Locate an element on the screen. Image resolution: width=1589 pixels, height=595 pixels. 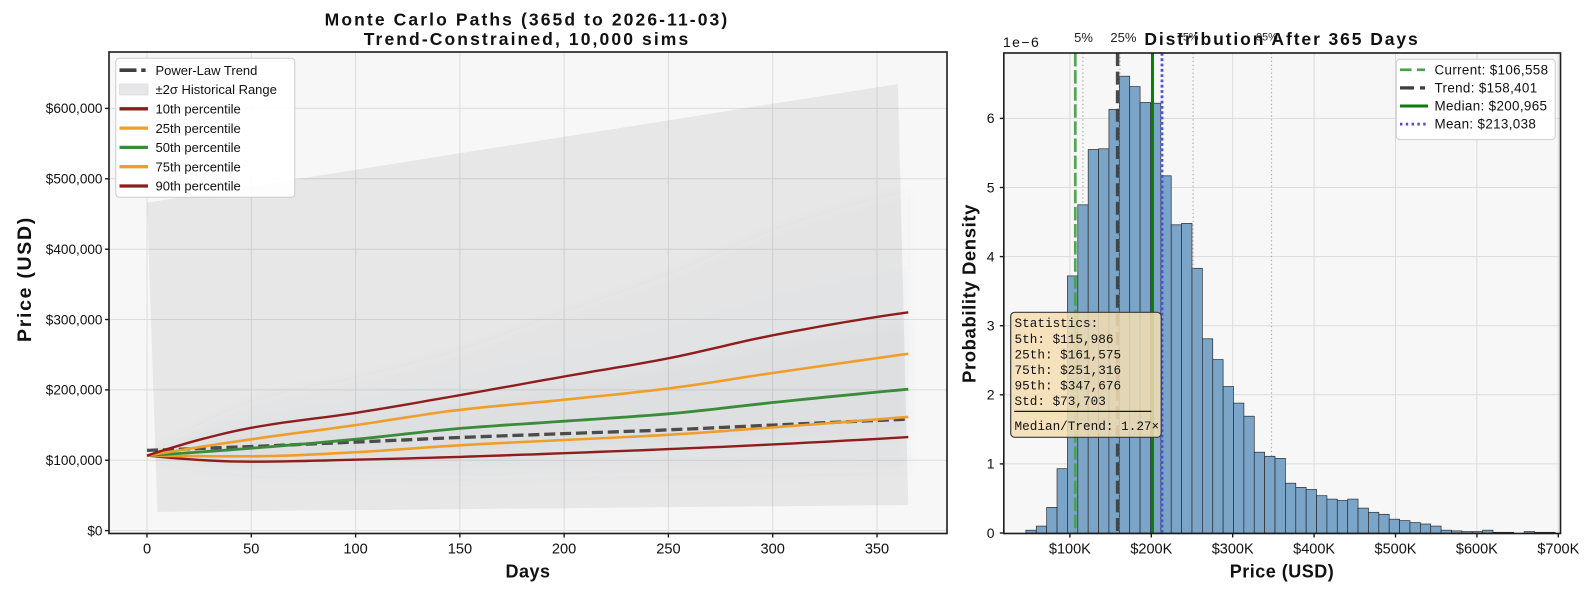
svg-text: 75th percentile is located at coordinates (198, 166).